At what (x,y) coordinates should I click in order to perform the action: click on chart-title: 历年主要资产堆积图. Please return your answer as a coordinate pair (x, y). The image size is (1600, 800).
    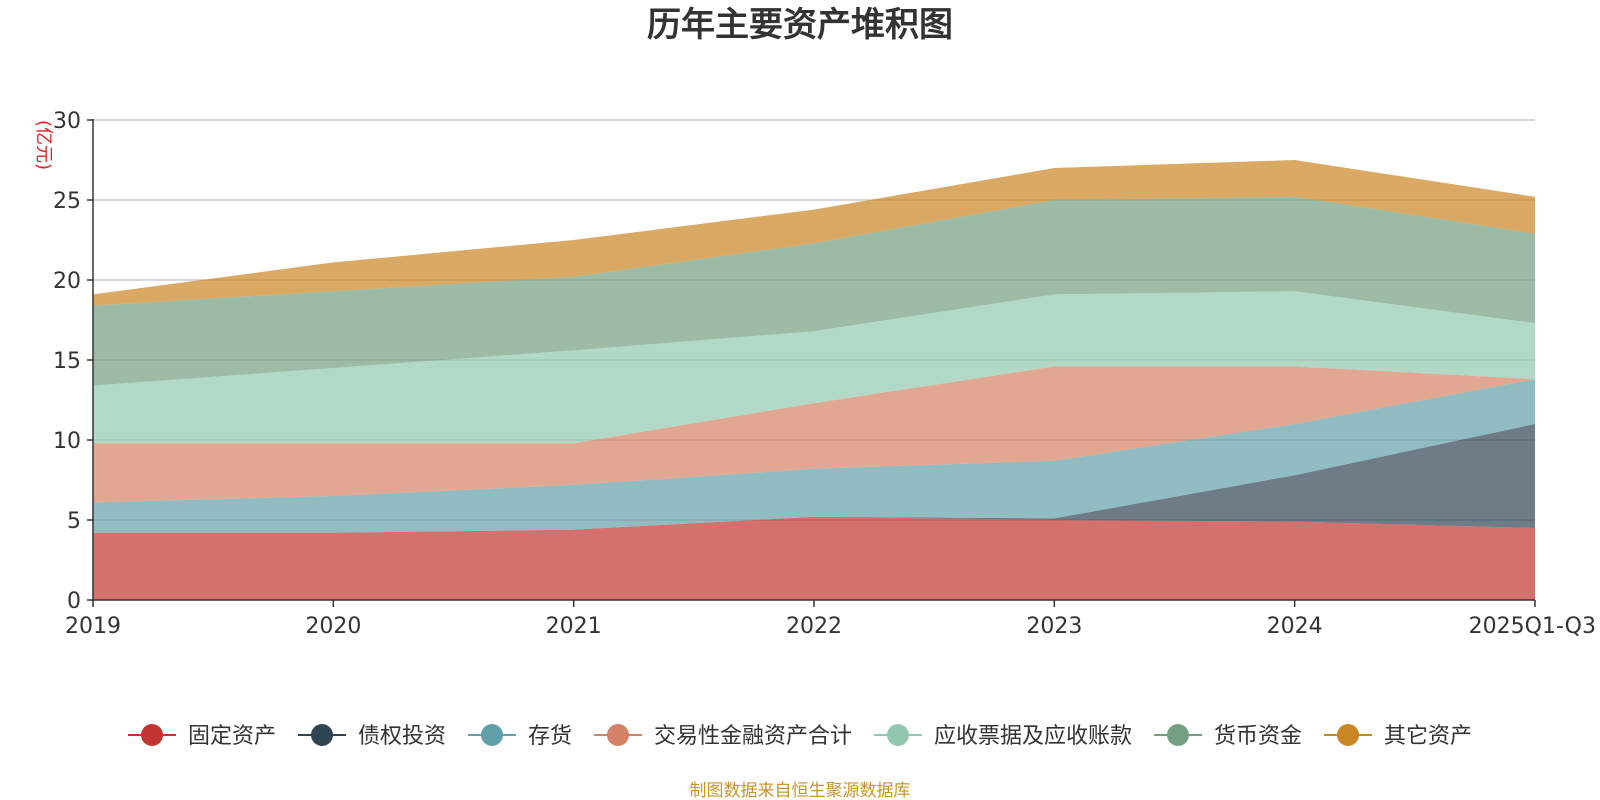
    Looking at the image, I should click on (800, 25).